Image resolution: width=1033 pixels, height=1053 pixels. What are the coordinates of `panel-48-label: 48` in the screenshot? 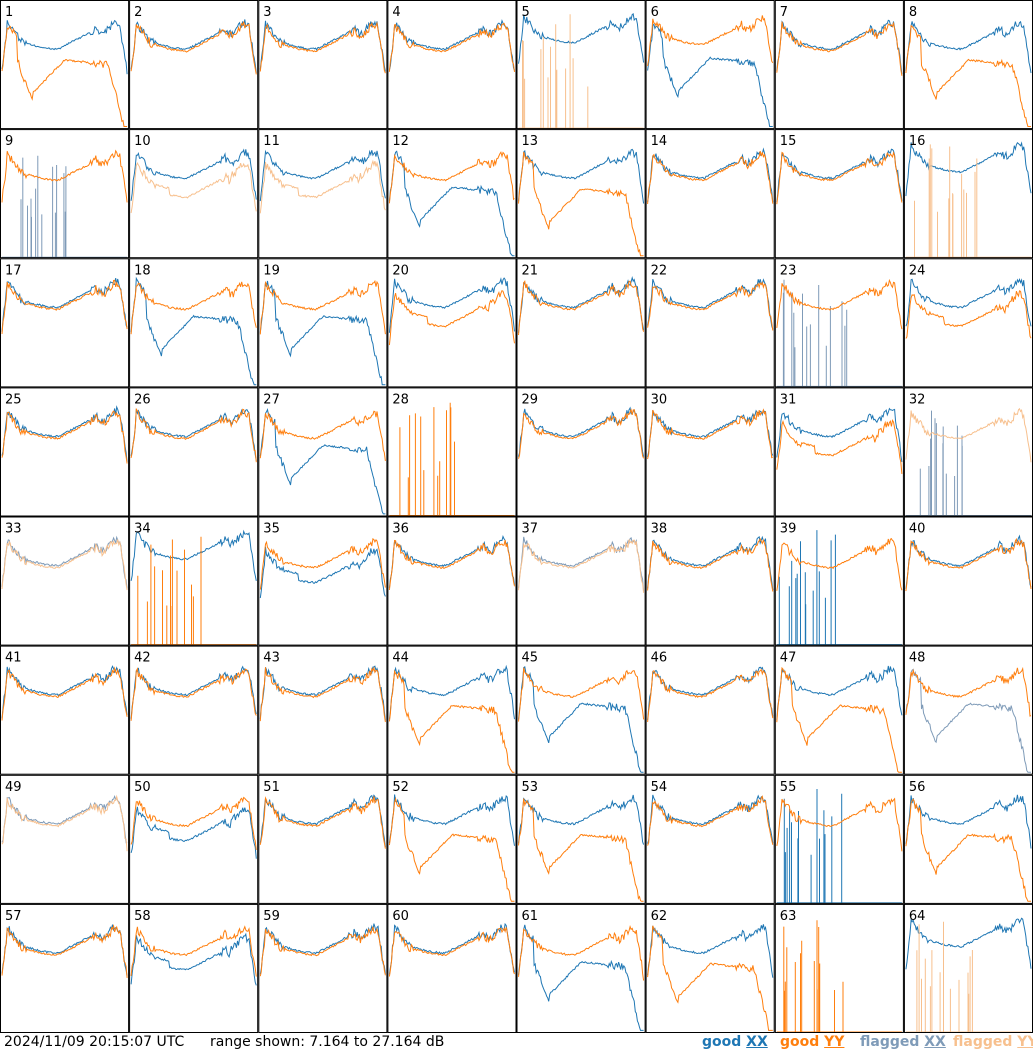 It's located at (917, 658).